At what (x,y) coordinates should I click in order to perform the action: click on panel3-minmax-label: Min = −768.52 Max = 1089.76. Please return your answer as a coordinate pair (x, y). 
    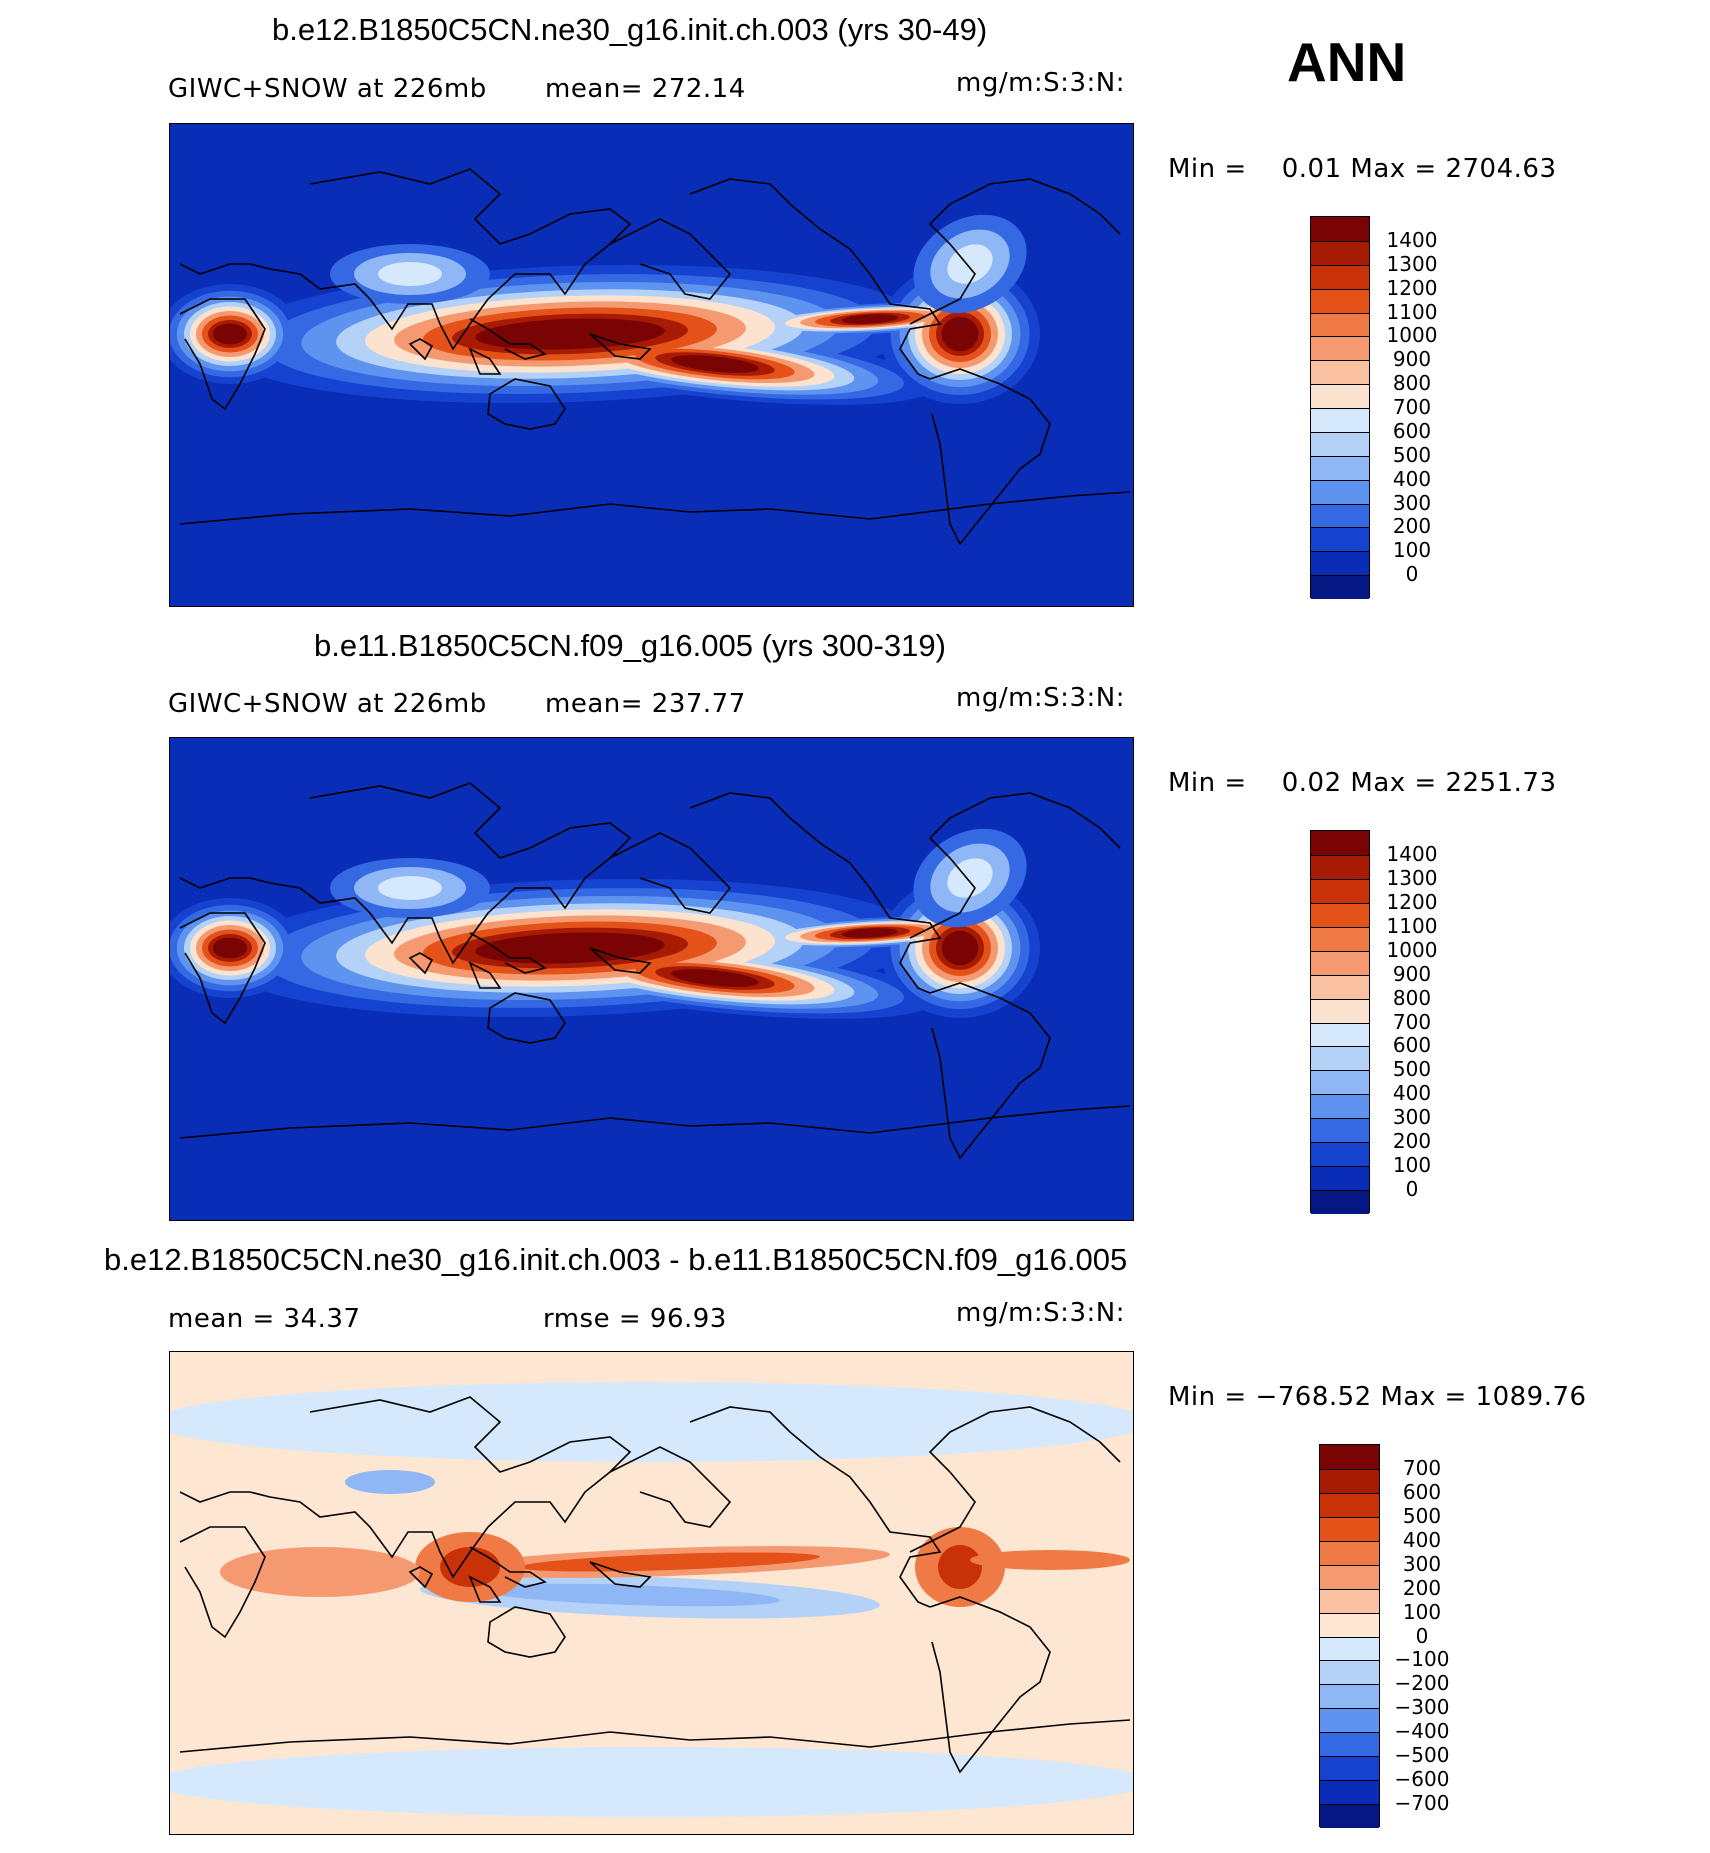
    Looking at the image, I should click on (1377, 1397).